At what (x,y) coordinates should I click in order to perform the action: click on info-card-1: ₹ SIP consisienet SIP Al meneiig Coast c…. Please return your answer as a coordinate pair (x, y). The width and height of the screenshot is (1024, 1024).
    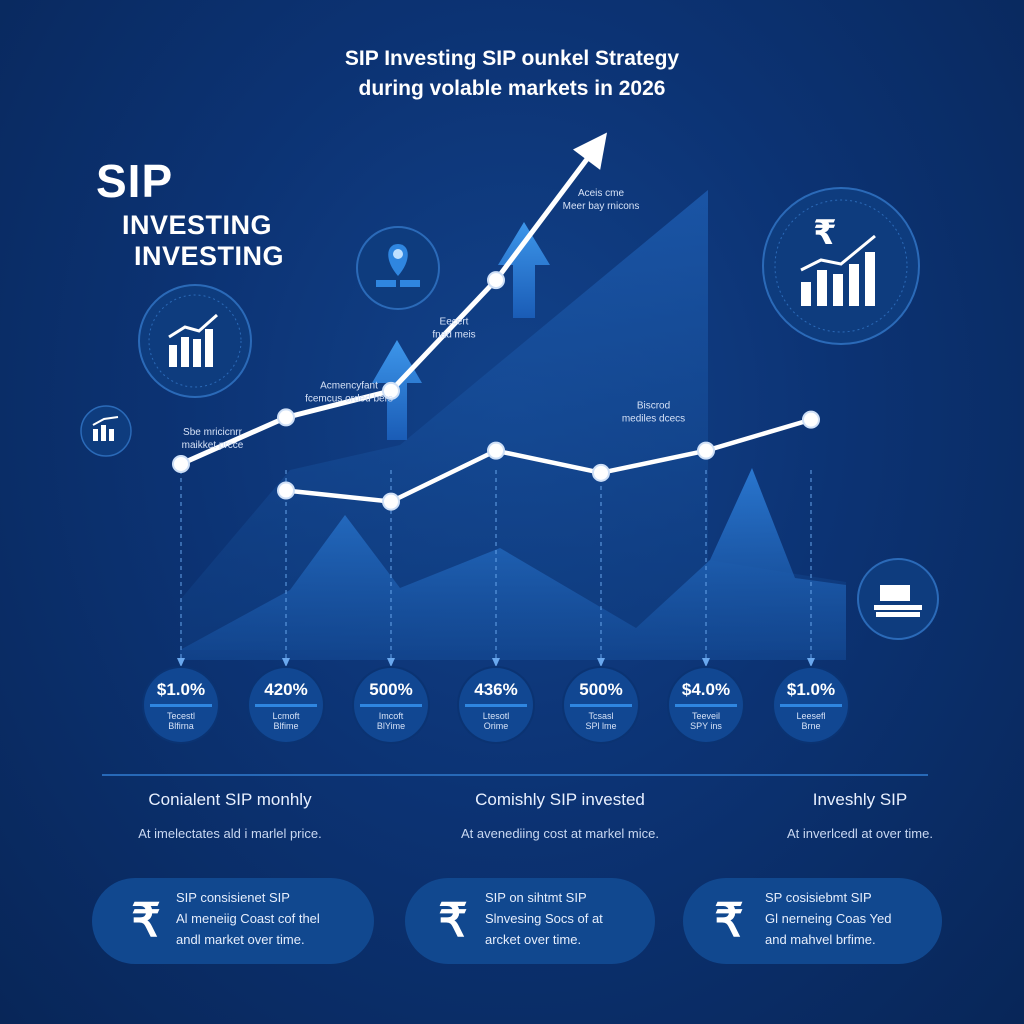
    Looking at the image, I should click on (233, 921).